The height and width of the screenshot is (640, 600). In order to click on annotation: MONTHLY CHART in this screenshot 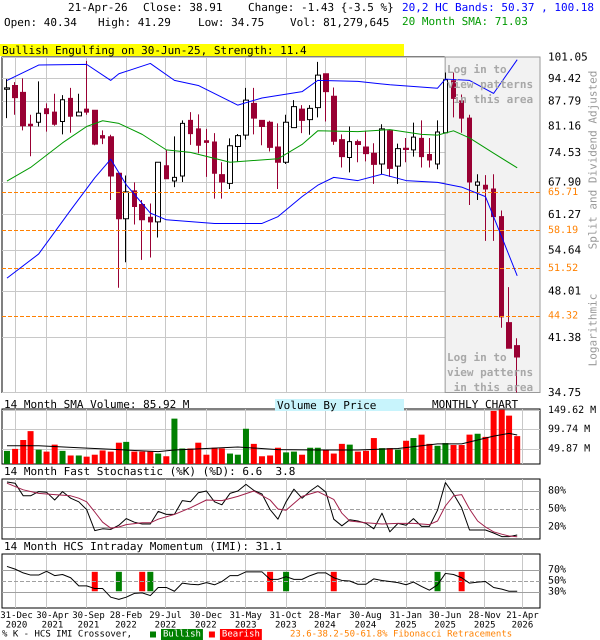, I will do `click(475, 404)`.